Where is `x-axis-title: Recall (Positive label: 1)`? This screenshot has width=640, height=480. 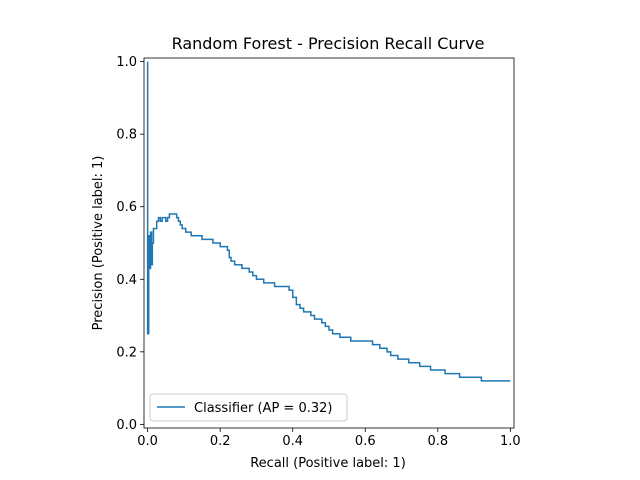
x-axis-title: Recall (Positive label: 1) is located at coordinates (328, 463).